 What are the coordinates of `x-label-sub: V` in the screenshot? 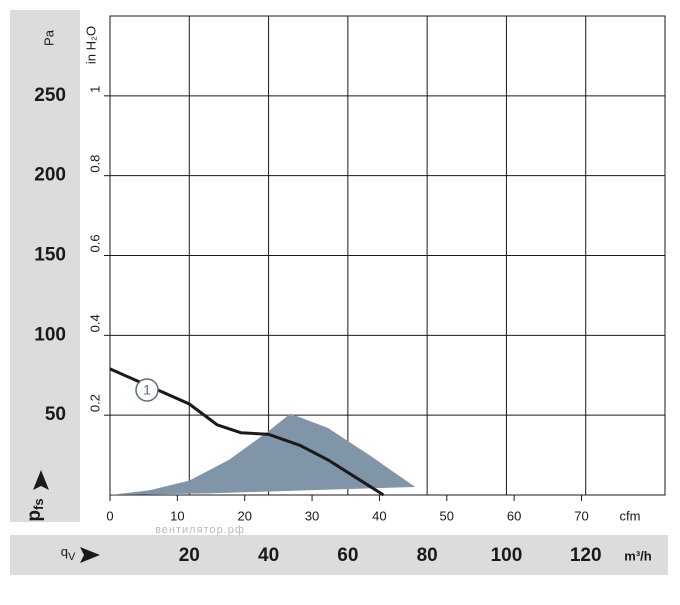 It's located at (72, 557).